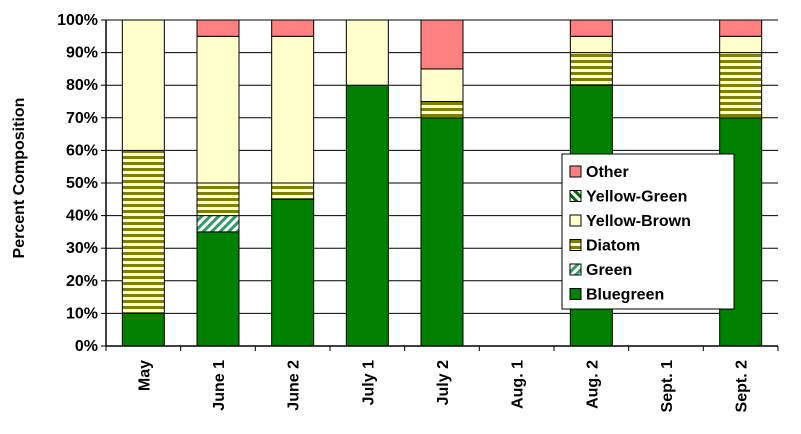 Image resolution: width=801 pixels, height=434 pixels. What do you see at coordinates (518, 384) in the screenshot?
I see `x-tick-label: Aug. 1` at bounding box center [518, 384].